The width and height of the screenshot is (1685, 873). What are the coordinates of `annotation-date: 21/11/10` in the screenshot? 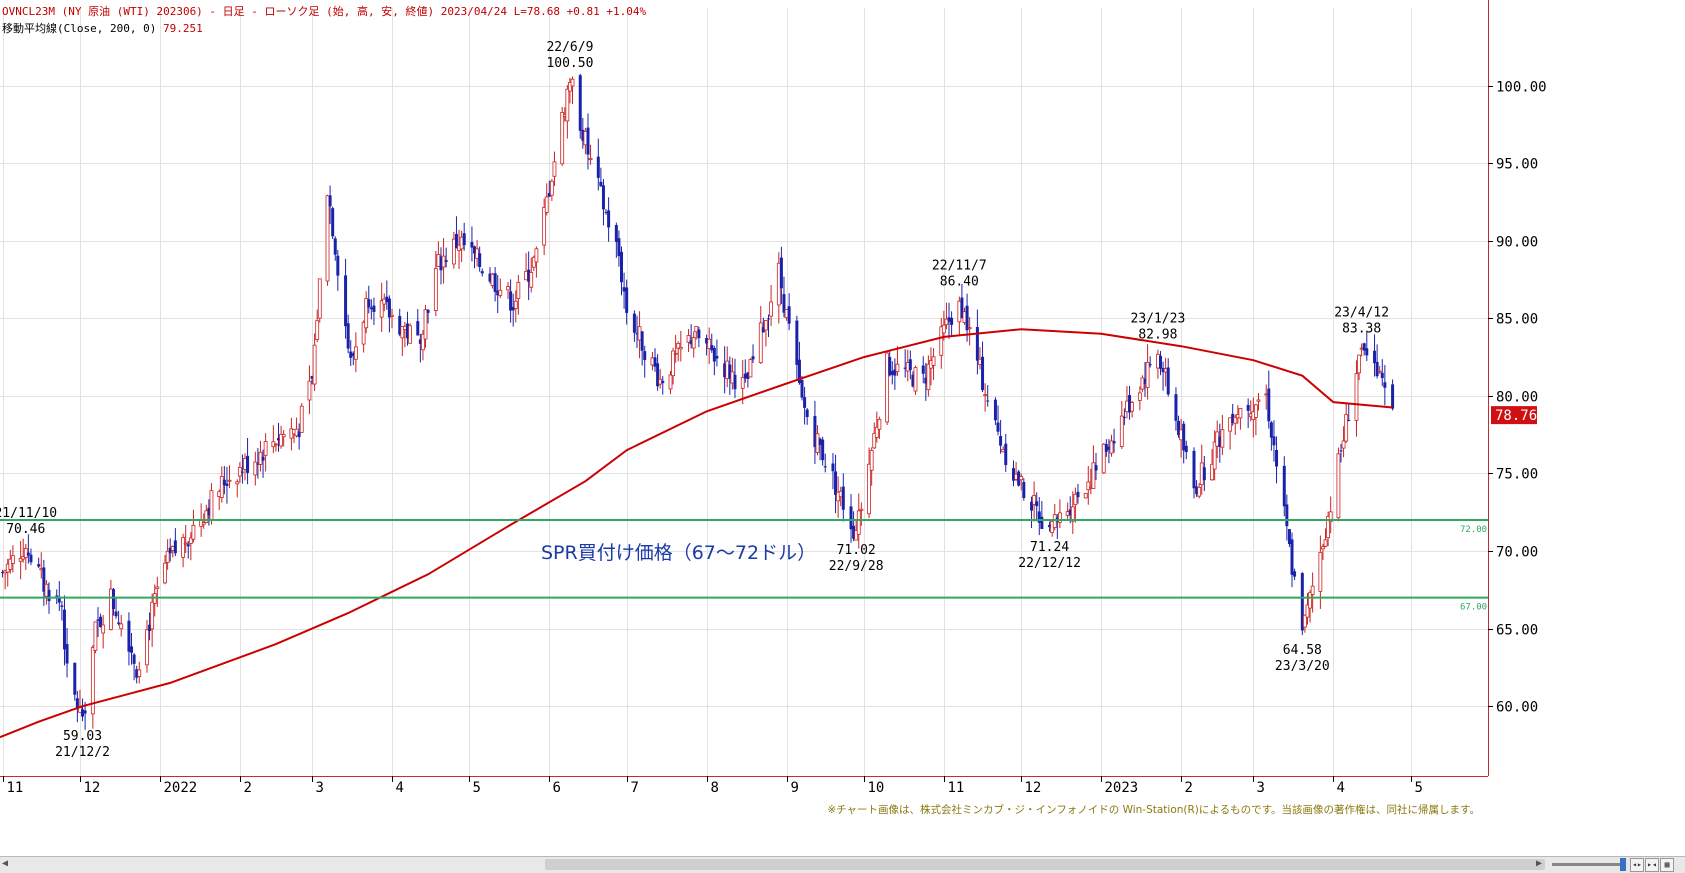 It's located at (28, 513).